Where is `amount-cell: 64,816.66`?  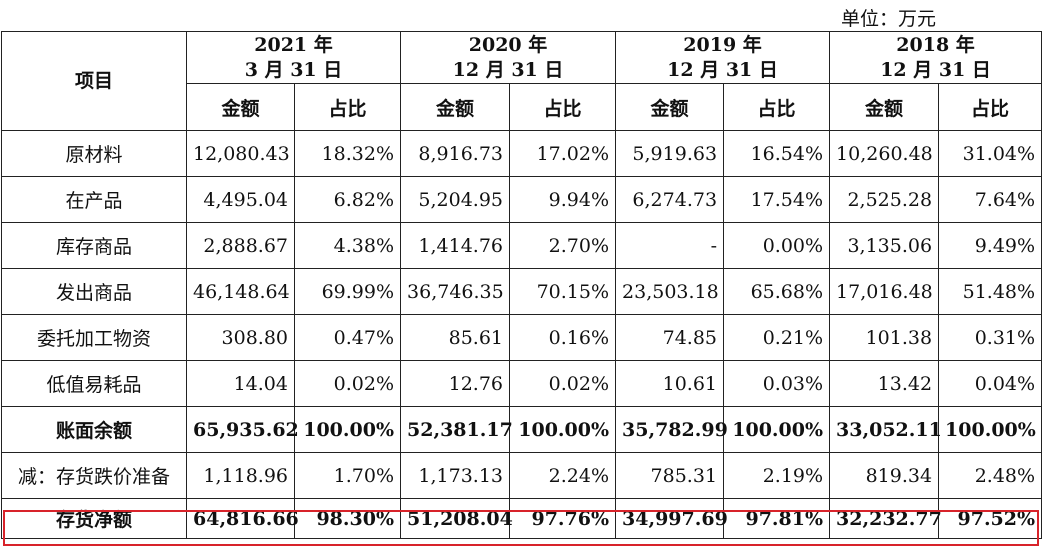
amount-cell: 64,816.66 is located at coordinates (242, 518).